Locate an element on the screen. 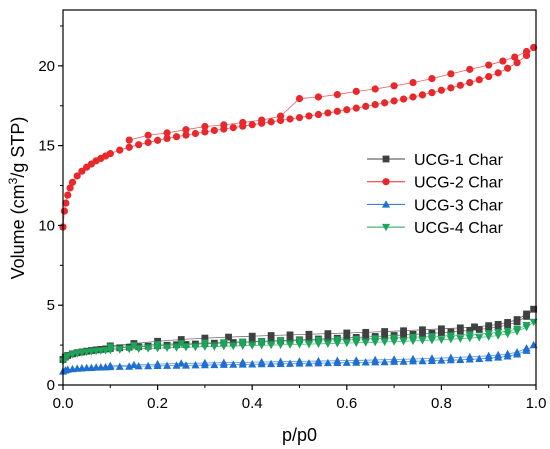  legend-item: UCG-2 Char is located at coordinates (435, 183).